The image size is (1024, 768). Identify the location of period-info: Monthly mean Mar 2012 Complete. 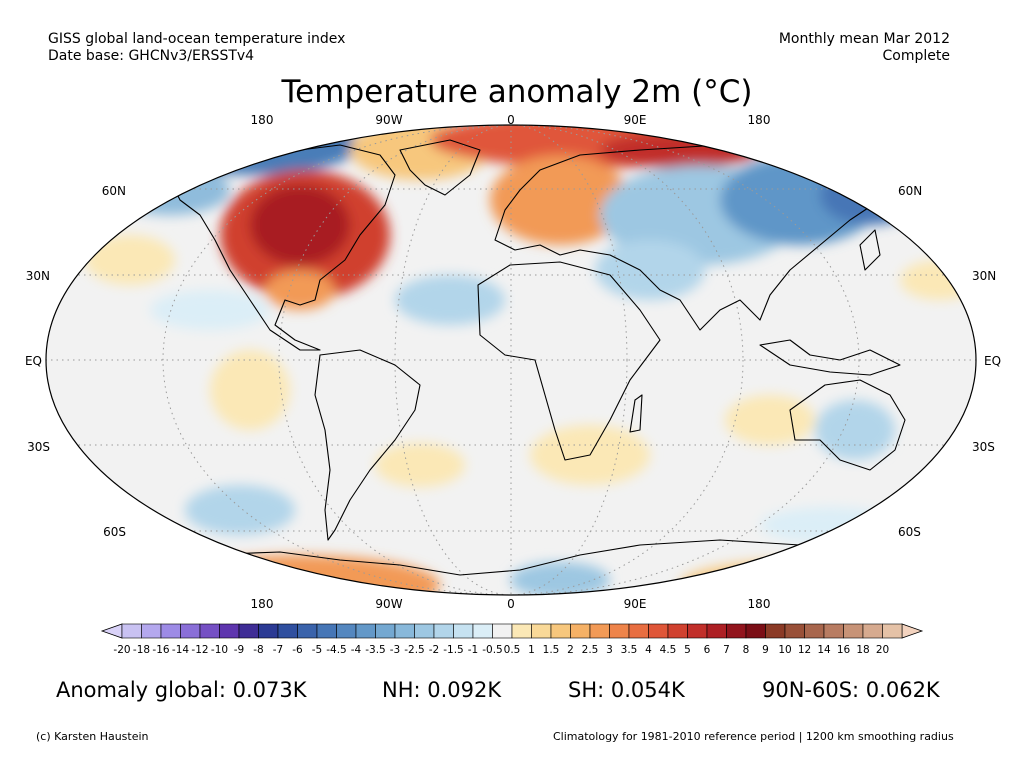
(864, 48).